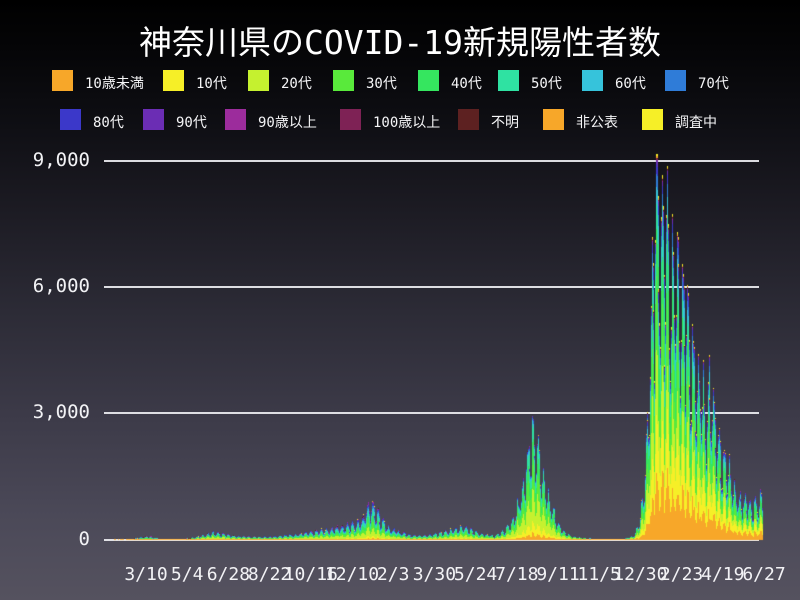 The height and width of the screenshot is (600, 800). I want to click on x-axis-tick-label: 2/3, so click(393, 574).